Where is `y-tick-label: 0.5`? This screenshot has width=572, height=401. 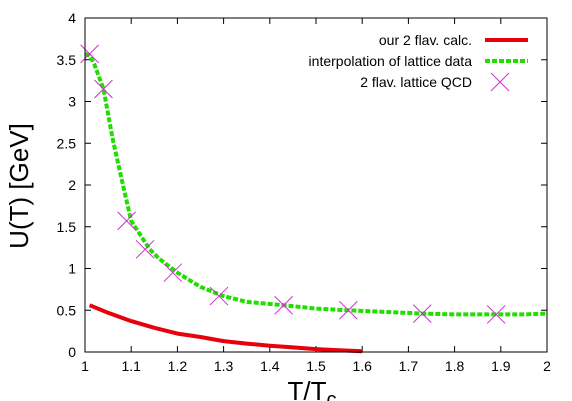
y-tick-label: 0.5 is located at coordinates (67, 310).